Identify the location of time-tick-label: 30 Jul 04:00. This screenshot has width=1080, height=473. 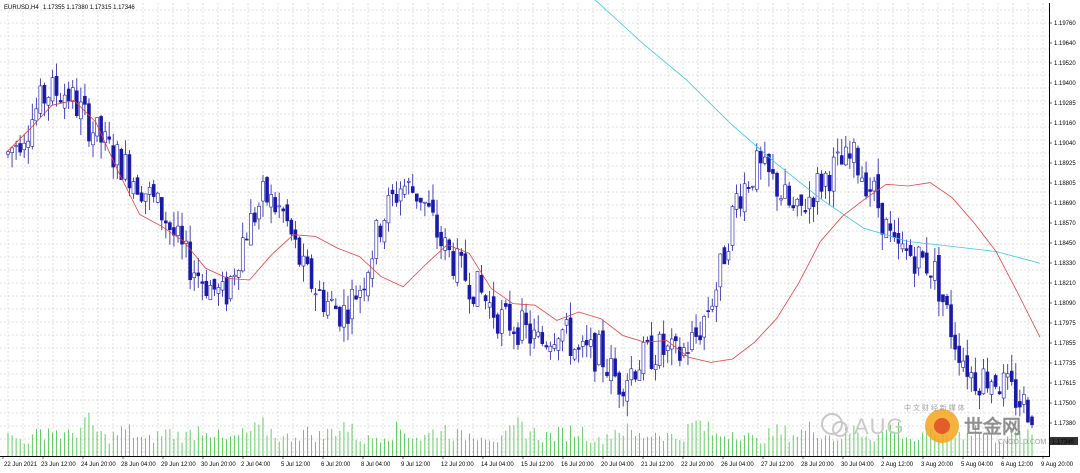
(857, 465).